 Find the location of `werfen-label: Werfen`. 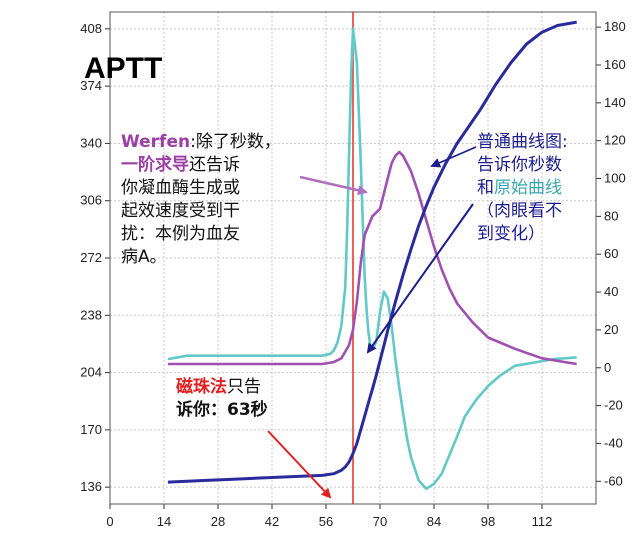

werfen-label: Werfen is located at coordinates (156, 142).